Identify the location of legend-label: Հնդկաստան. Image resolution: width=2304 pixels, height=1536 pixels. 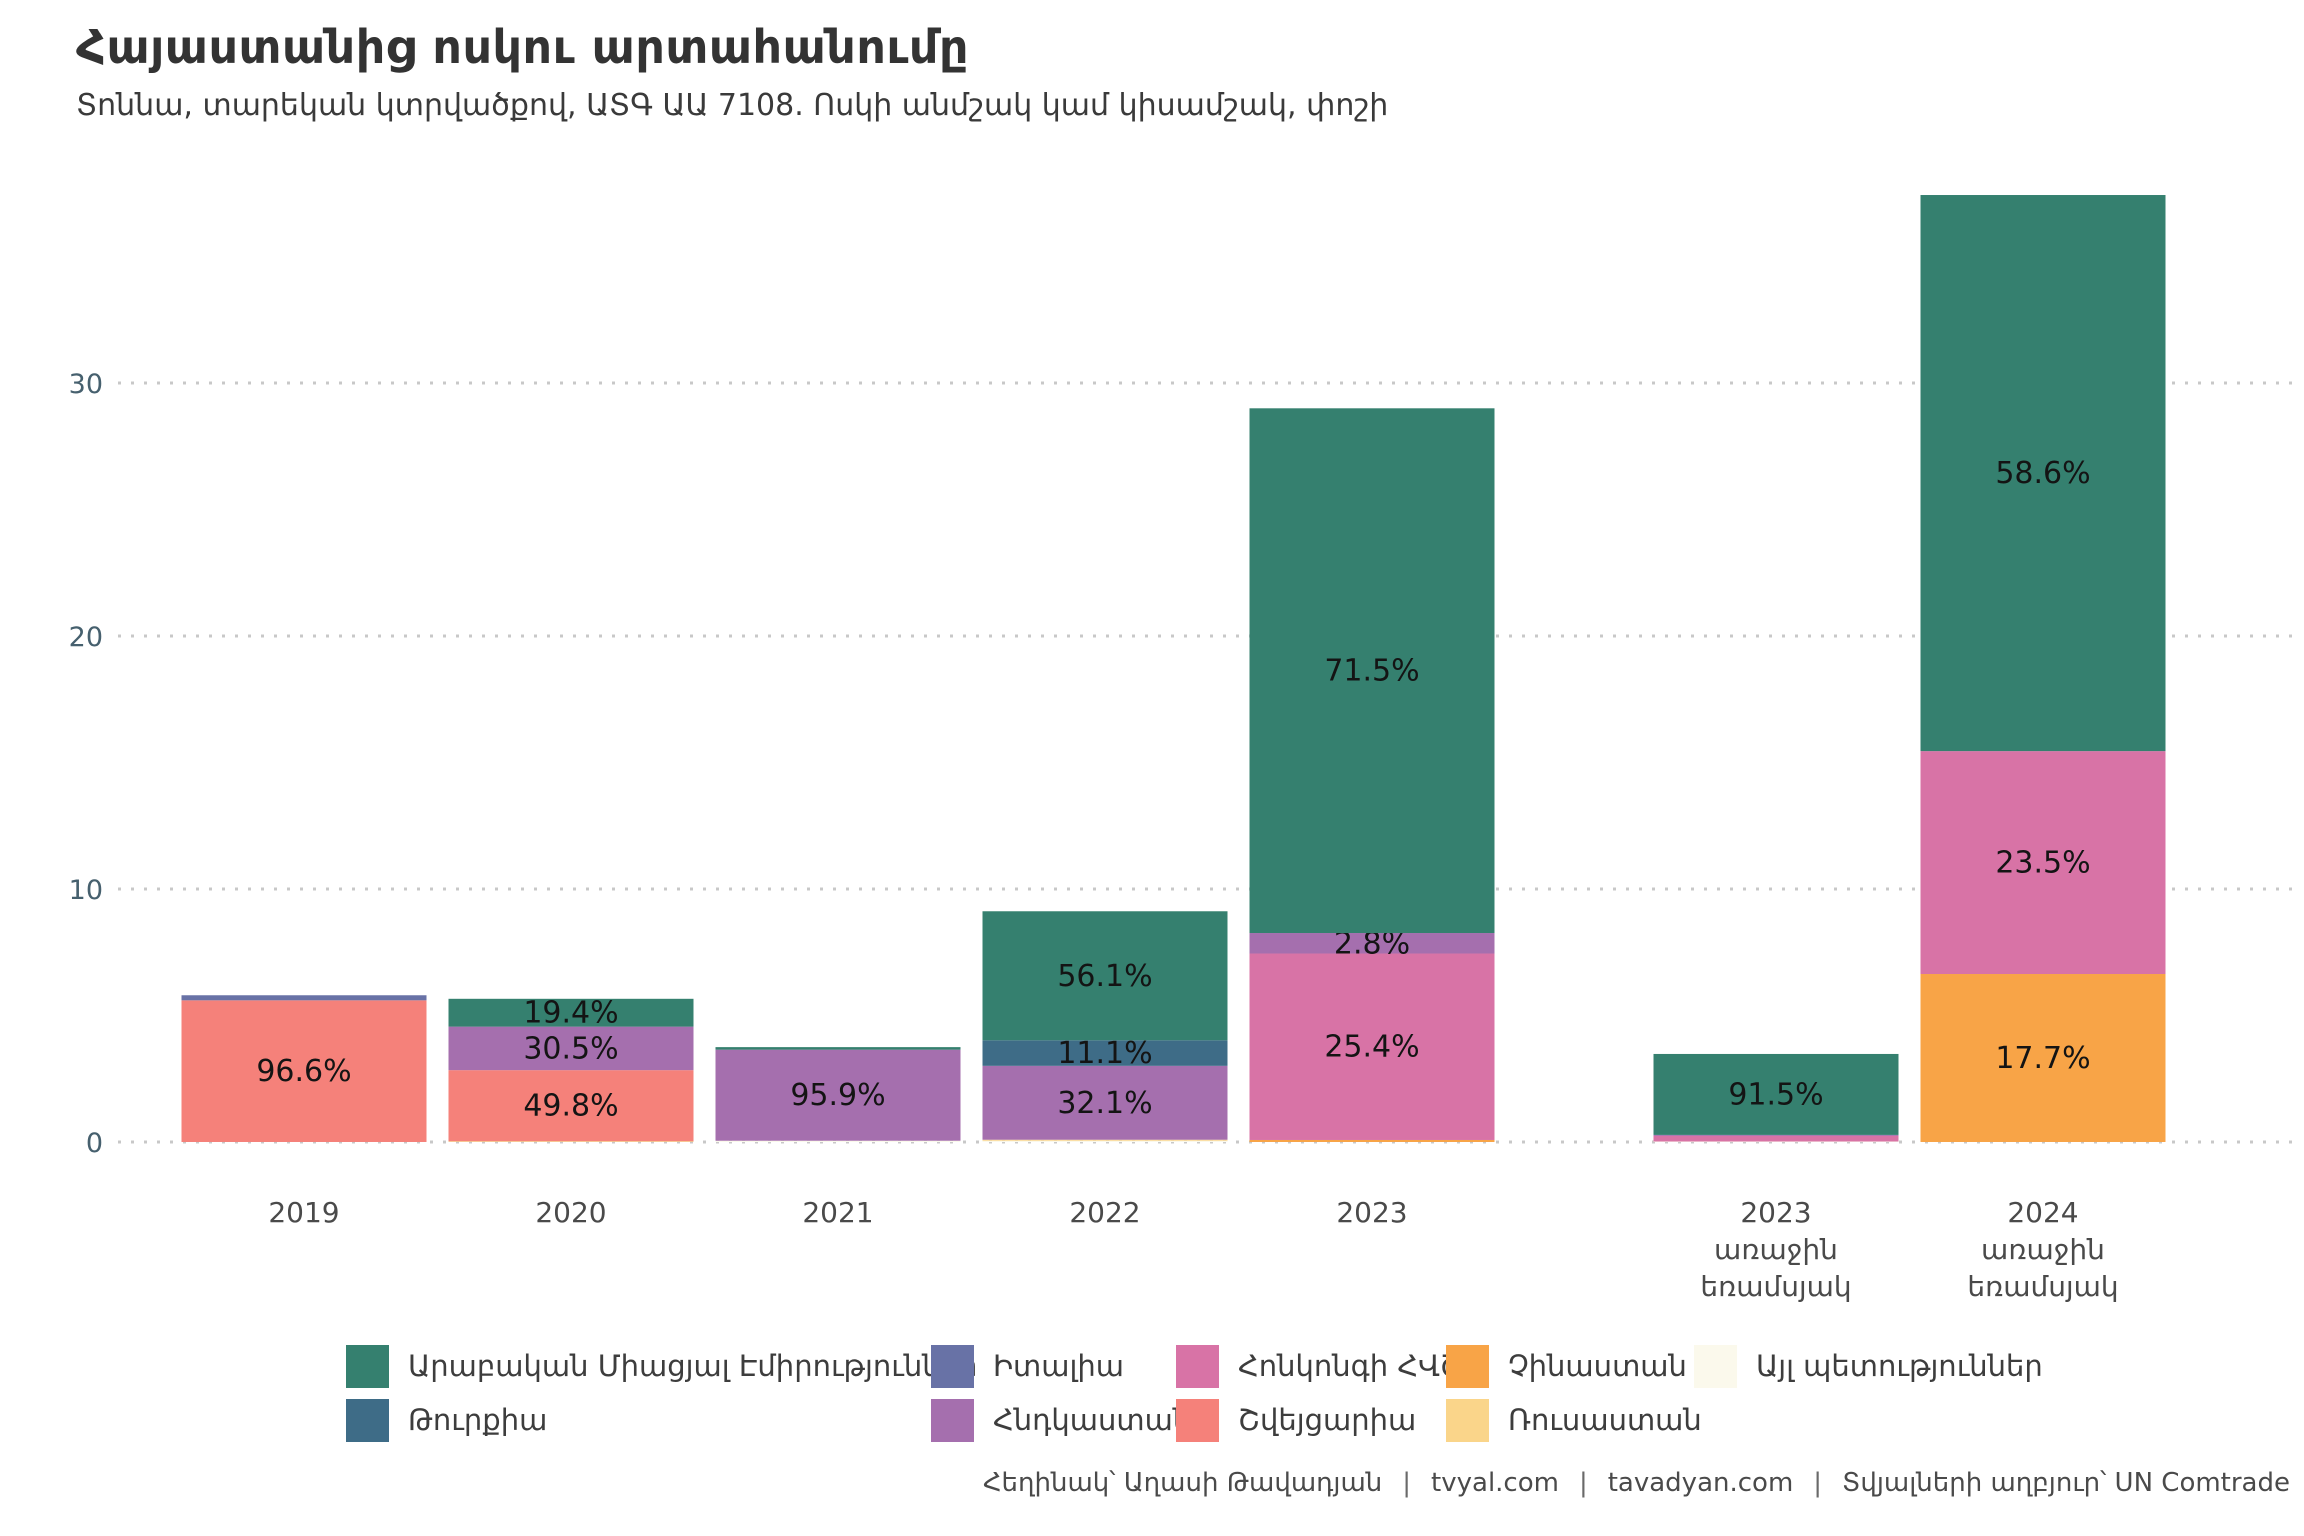
(1092, 1420).